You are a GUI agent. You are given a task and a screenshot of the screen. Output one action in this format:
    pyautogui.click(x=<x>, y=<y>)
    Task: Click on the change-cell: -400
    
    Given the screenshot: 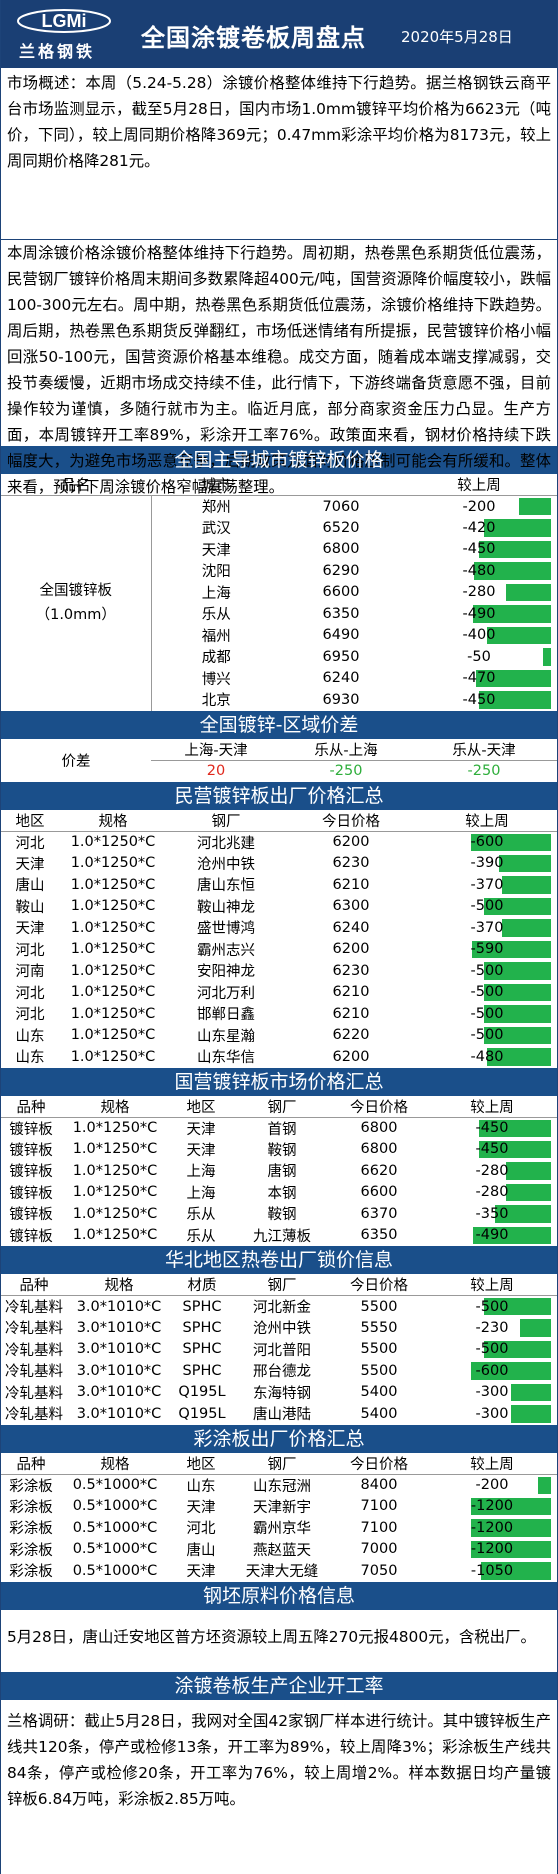 What is the action you would take?
    pyautogui.click(x=479, y=636)
    